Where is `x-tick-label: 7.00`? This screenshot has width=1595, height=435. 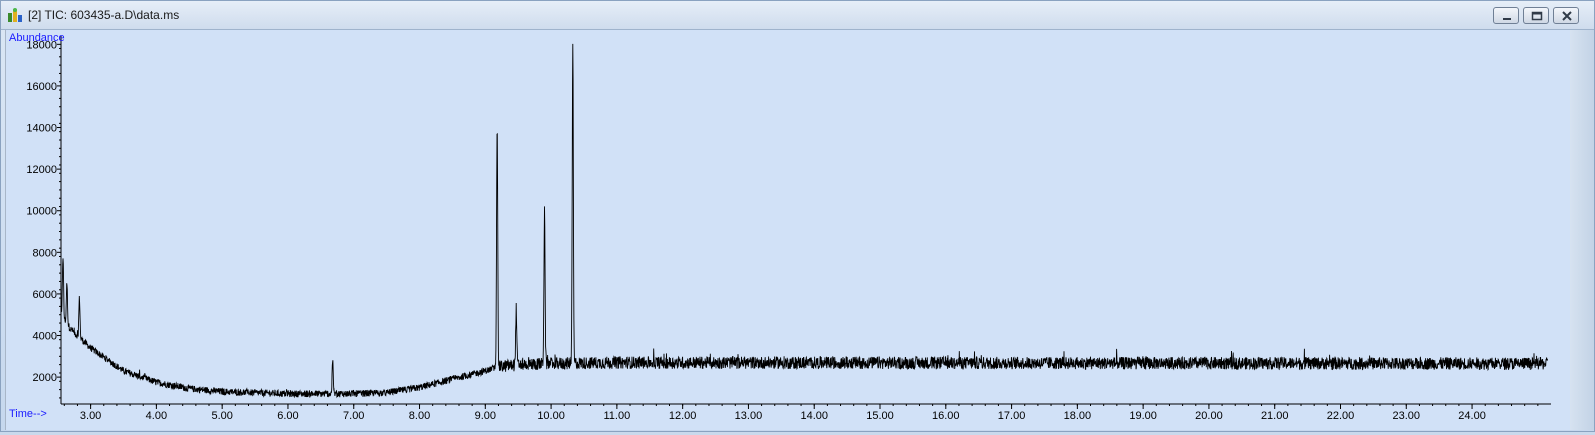
x-tick-label: 7.00 is located at coordinates (353, 416).